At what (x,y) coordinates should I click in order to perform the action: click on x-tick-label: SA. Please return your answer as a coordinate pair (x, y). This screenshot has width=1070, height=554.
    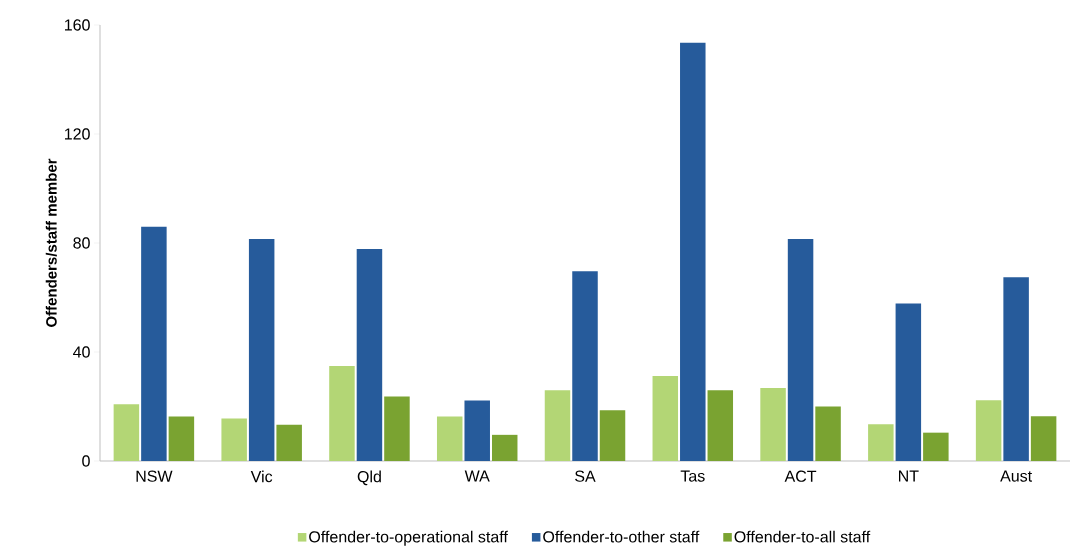
    Looking at the image, I should click on (585, 476).